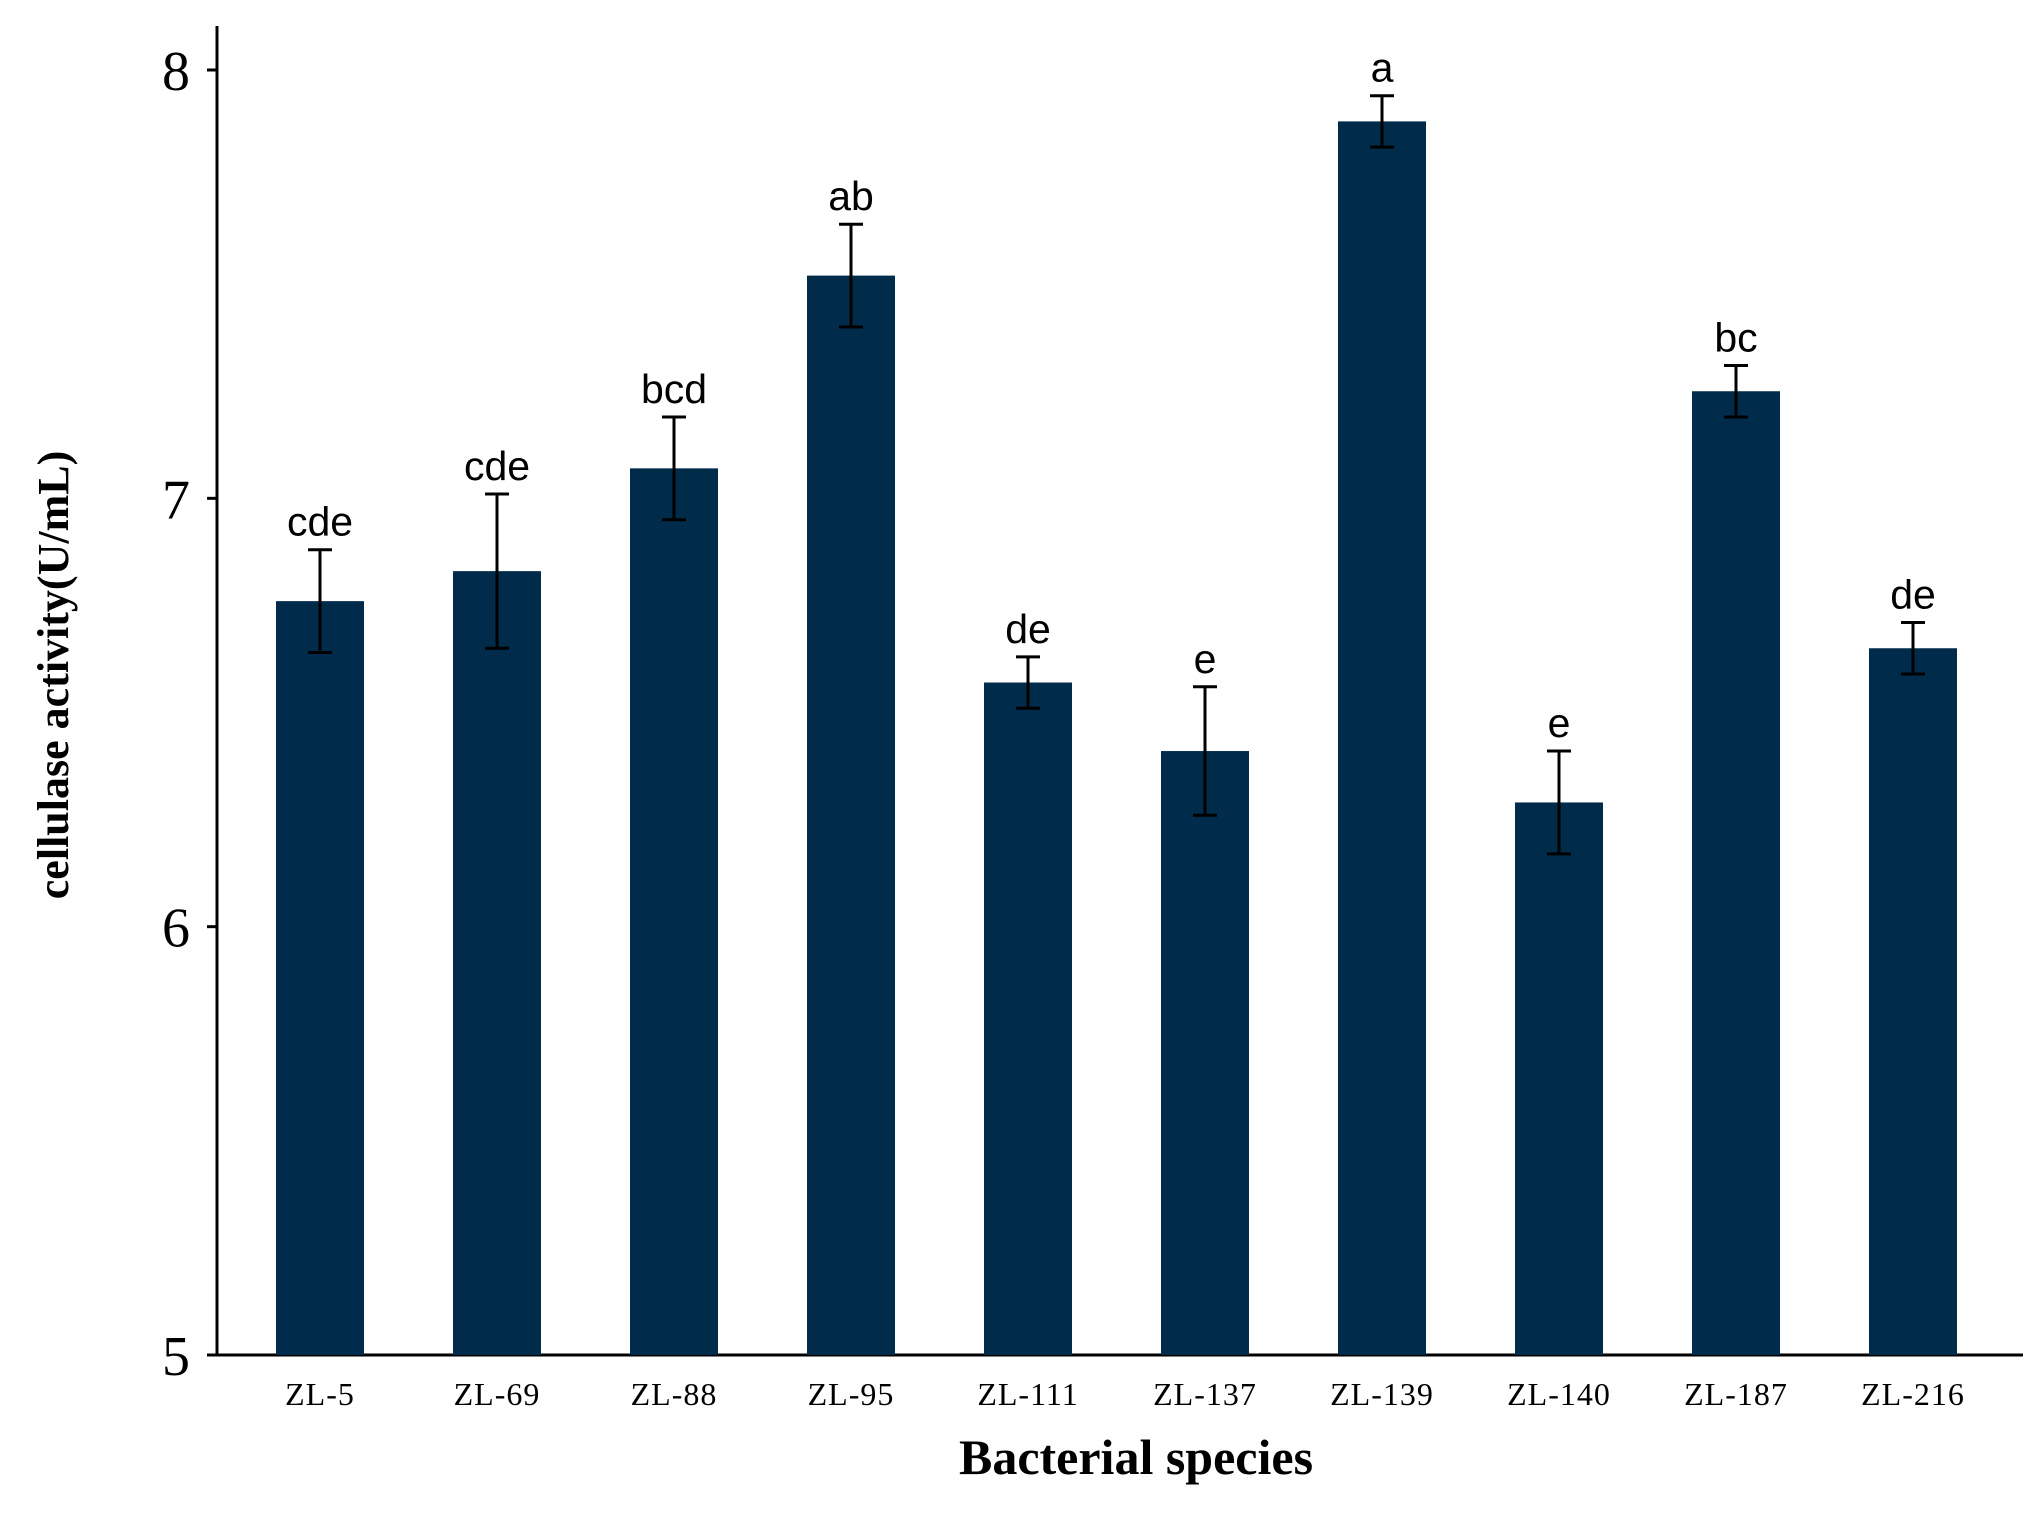 The image size is (2039, 1513). What do you see at coordinates (1136, 1457) in the screenshot?
I see `x-axis-title: Bacterial species` at bounding box center [1136, 1457].